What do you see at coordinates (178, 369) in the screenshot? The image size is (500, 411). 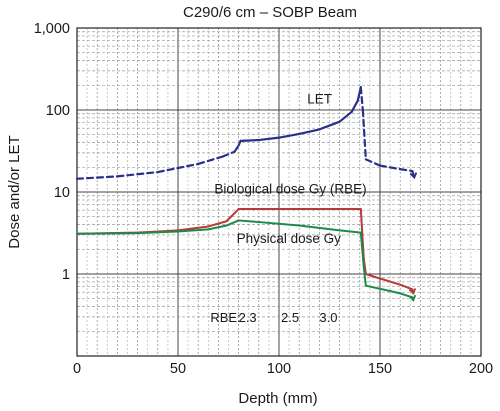 I see `x-tick-label: 50` at bounding box center [178, 369].